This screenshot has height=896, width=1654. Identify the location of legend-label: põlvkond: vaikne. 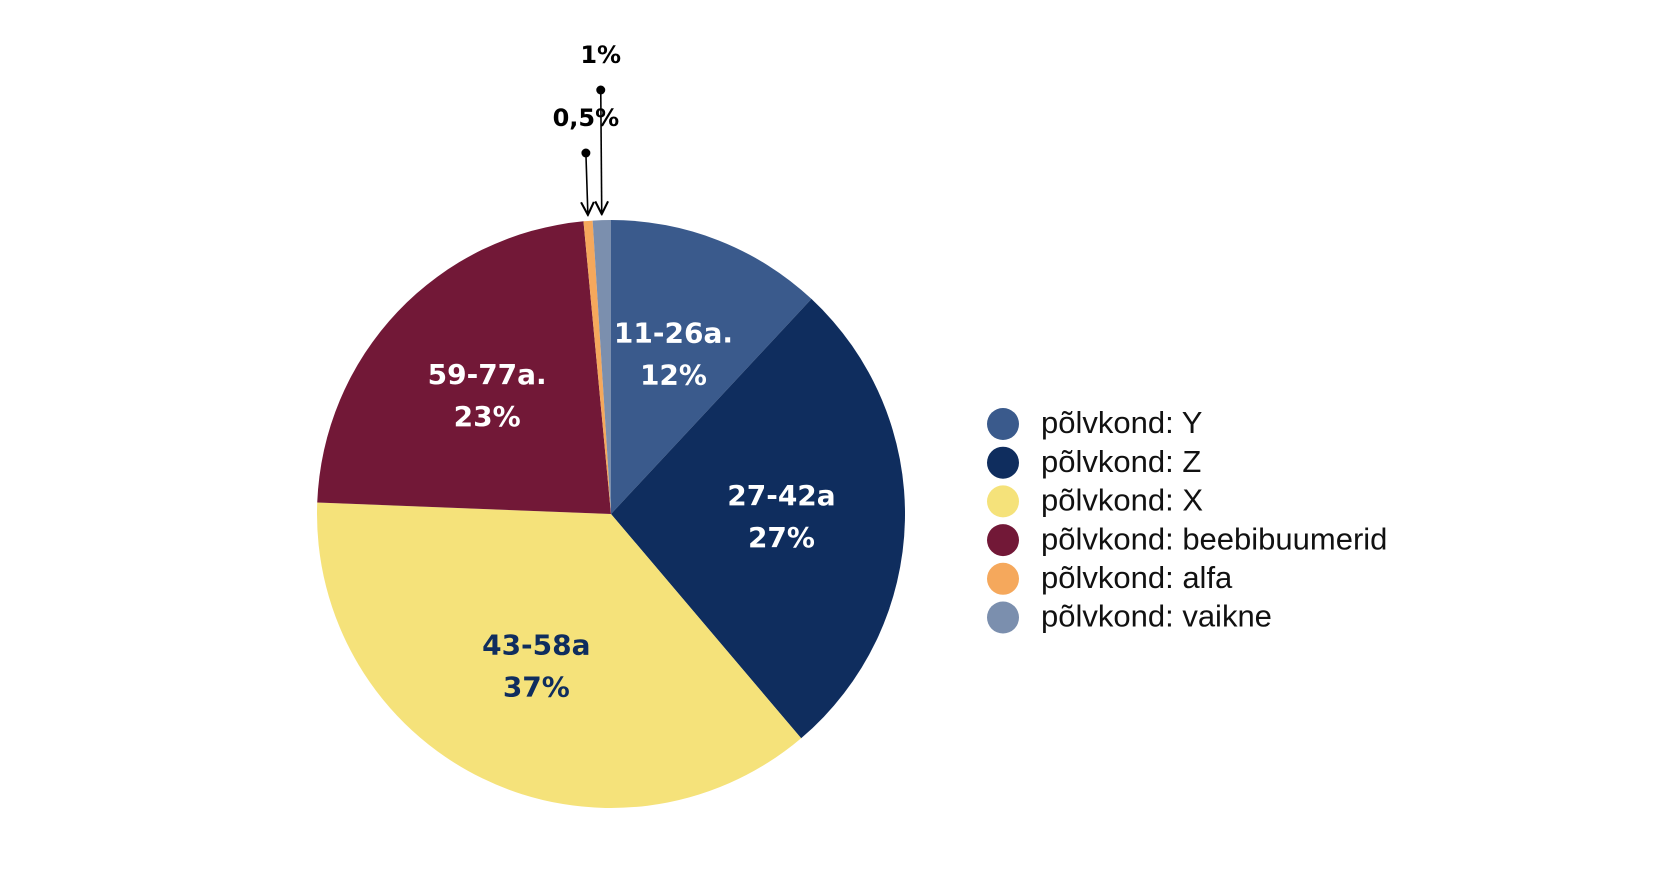
(1156, 616).